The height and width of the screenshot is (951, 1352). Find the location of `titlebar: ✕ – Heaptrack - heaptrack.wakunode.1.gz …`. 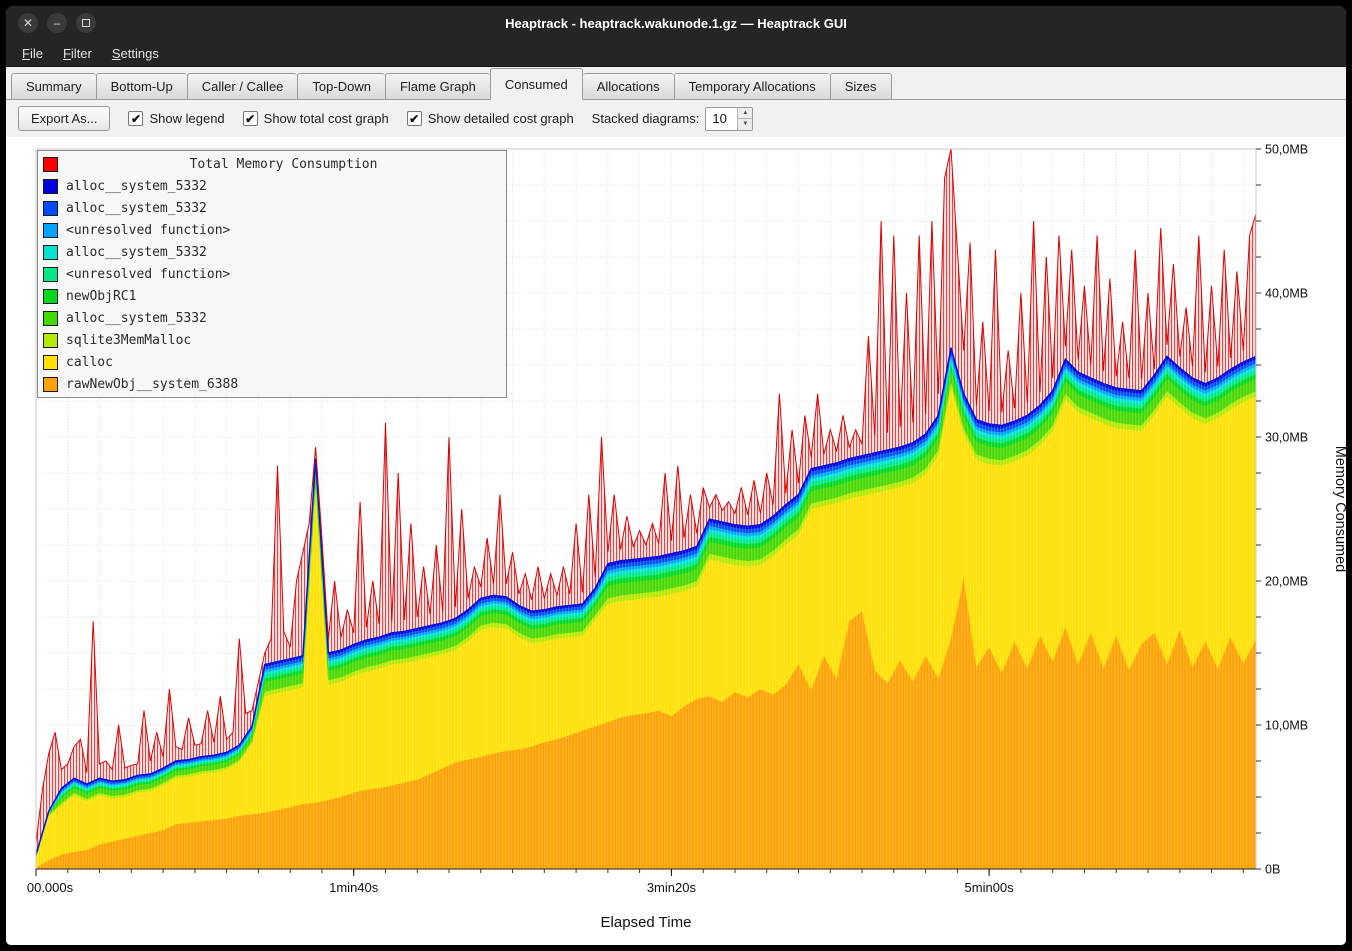

titlebar: ✕ – Heaptrack - heaptrack.wakunode.1.gz … is located at coordinates (676, 23).